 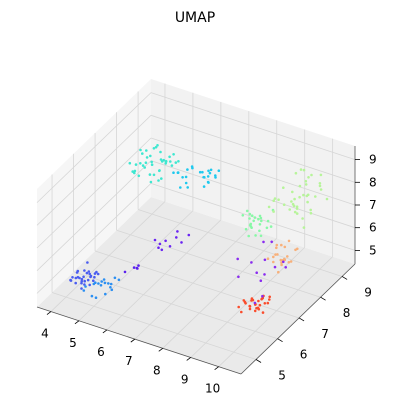 I want to click on x-tick-label: 4, so click(x=45, y=334).